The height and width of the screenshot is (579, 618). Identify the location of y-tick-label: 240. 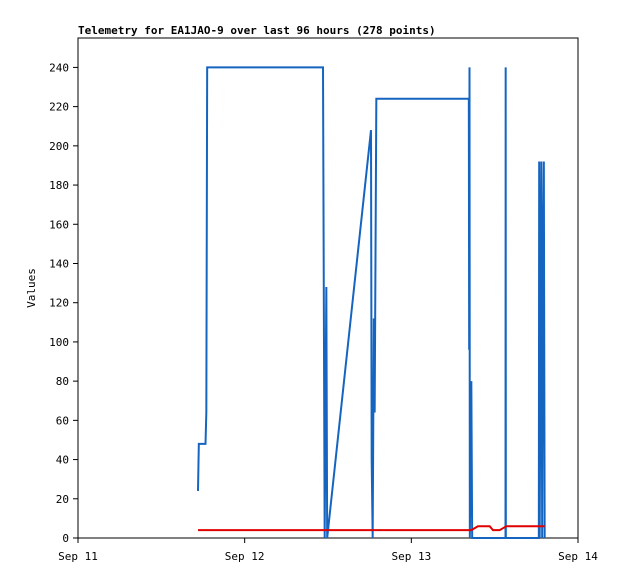
(59, 67).